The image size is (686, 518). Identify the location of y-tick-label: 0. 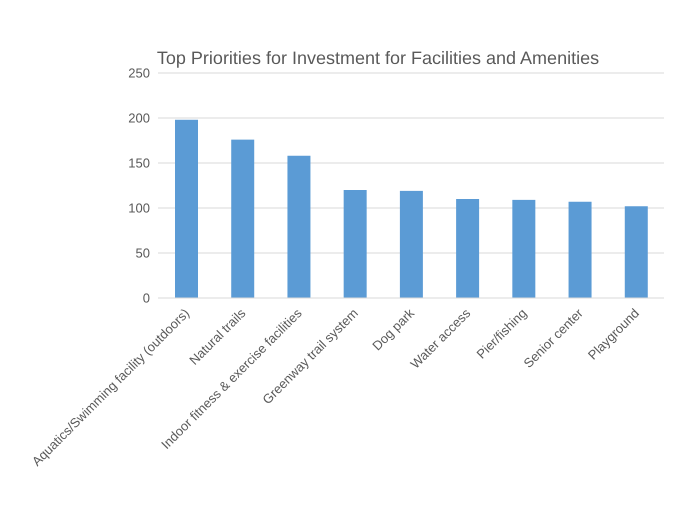
(146, 298).